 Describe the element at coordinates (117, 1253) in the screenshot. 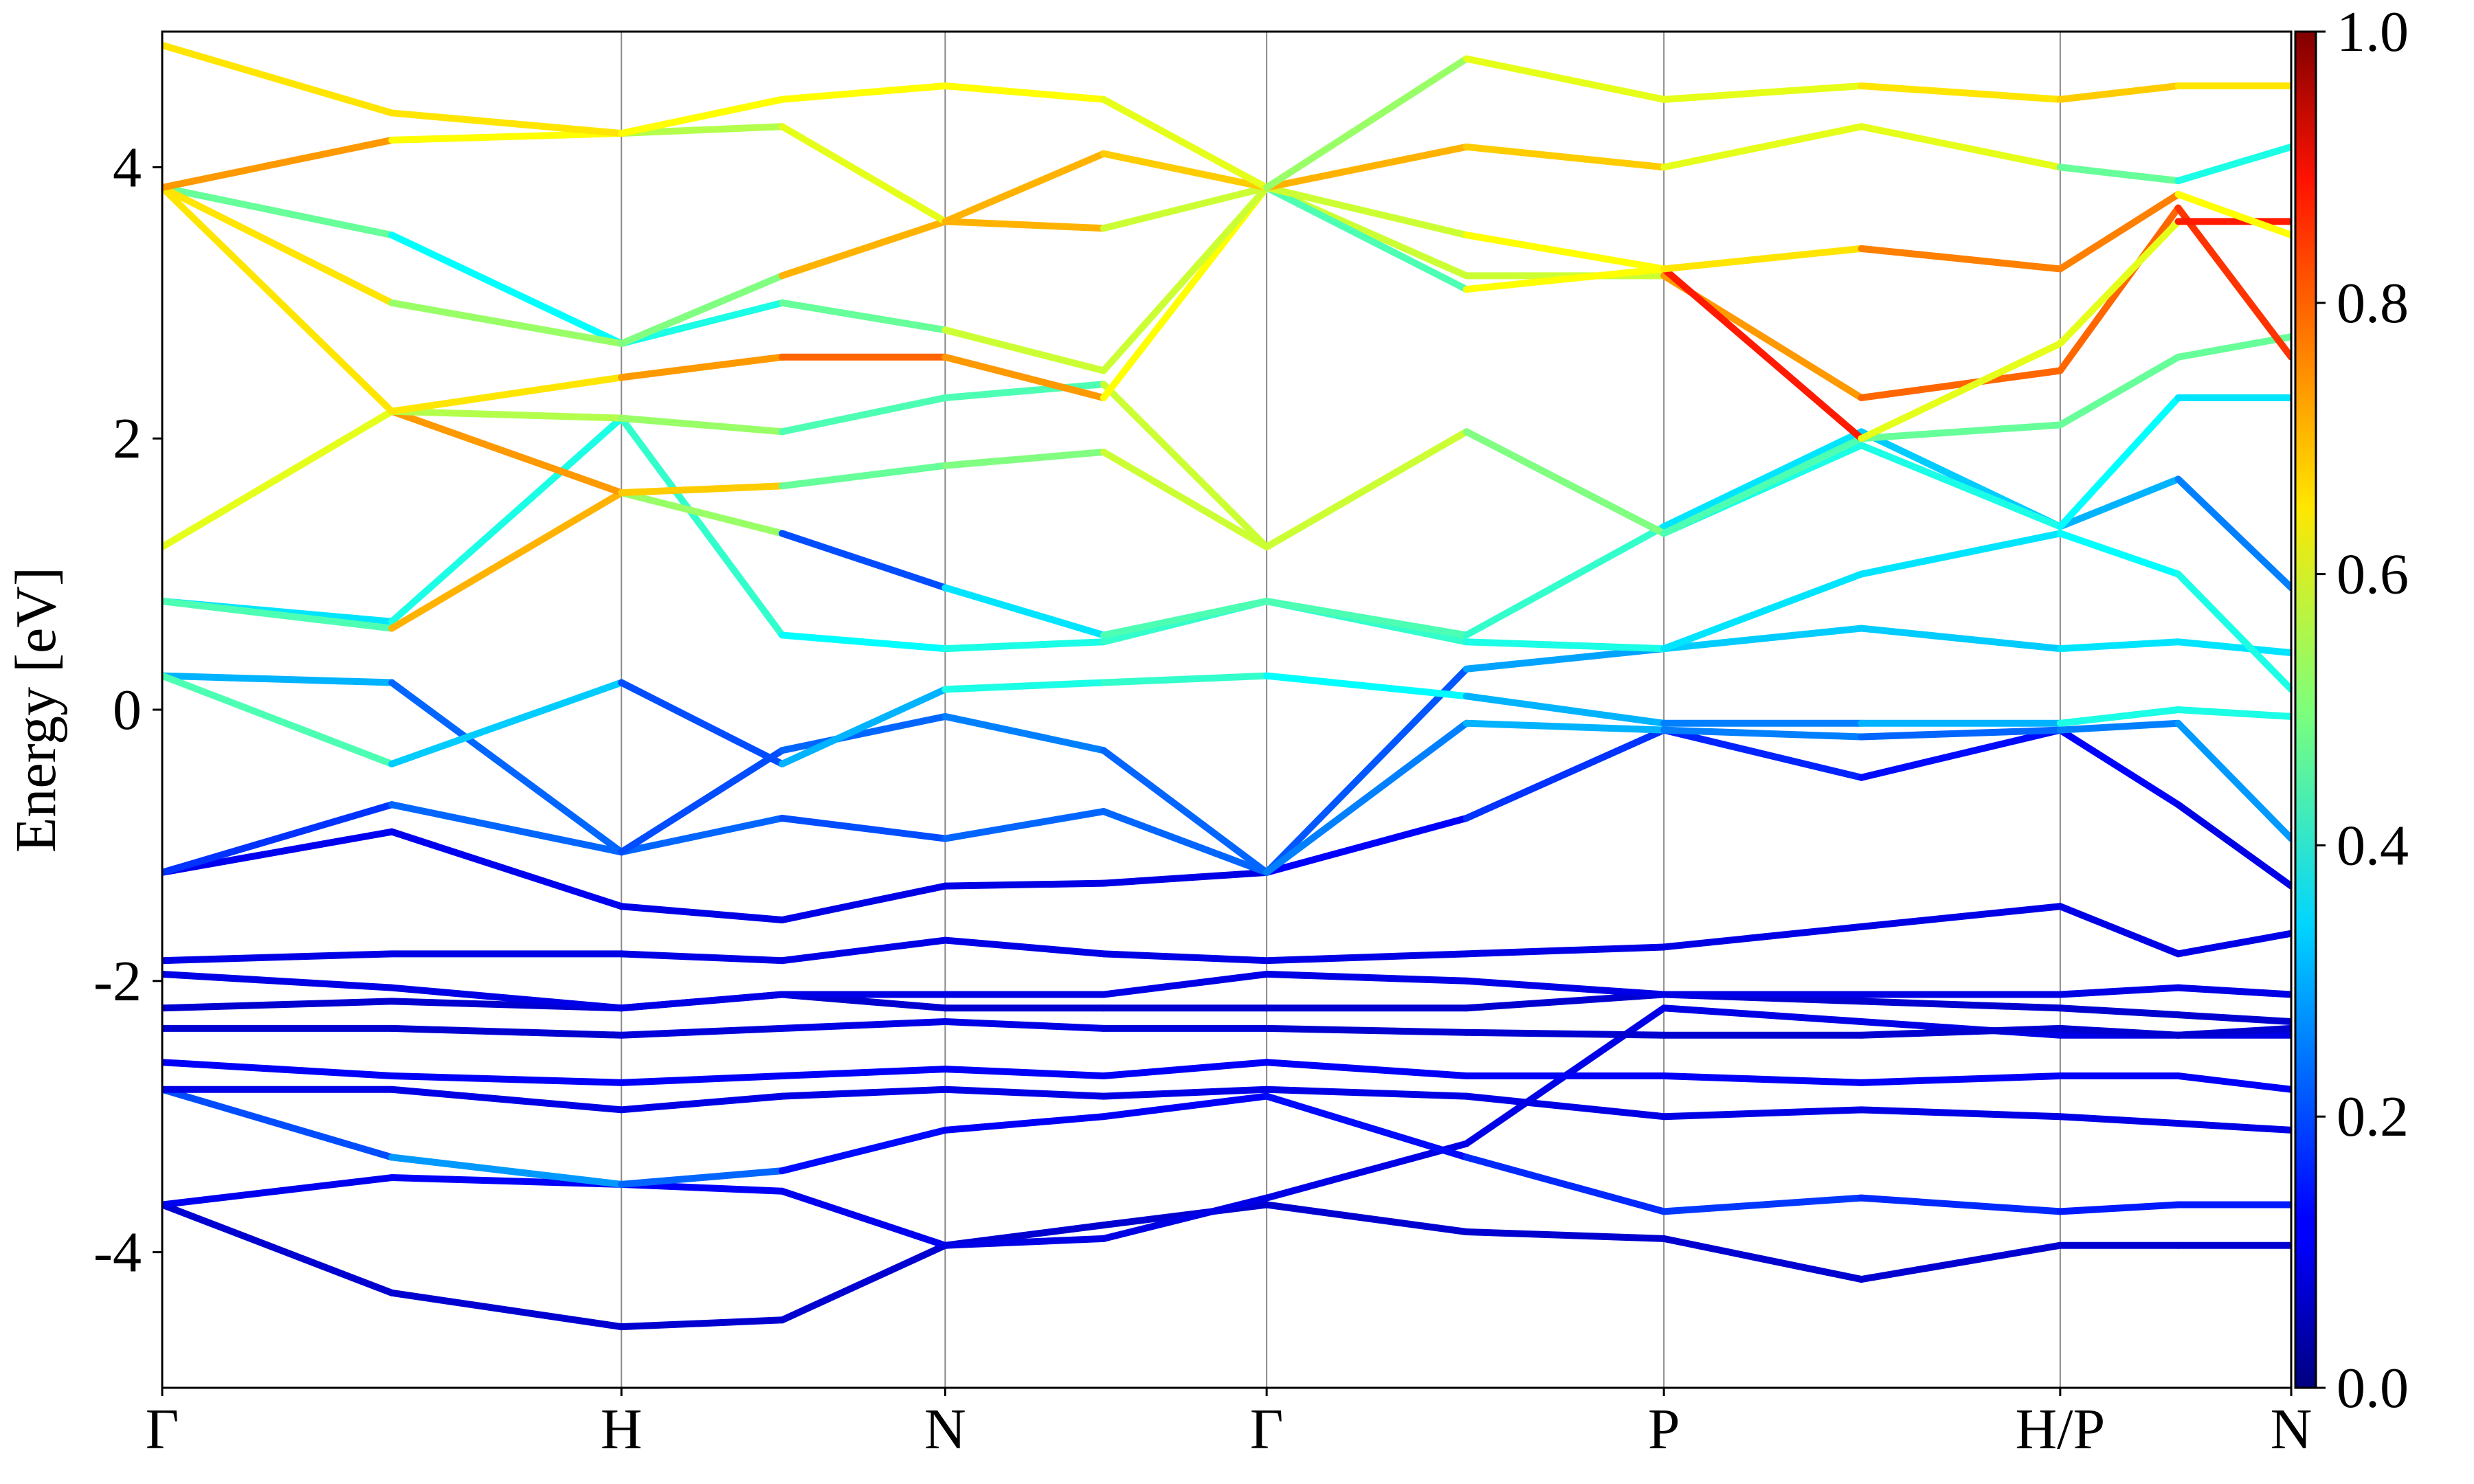

I see `y-tick-label: -4` at that location.